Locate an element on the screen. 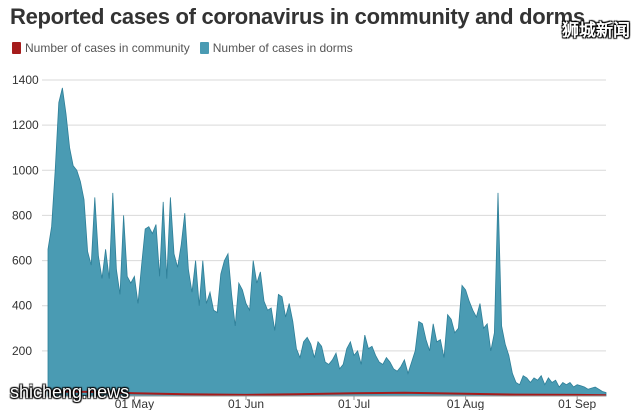 The width and height of the screenshot is (640, 410). watermark-site: shicheng.news is located at coordinates (70, 392).